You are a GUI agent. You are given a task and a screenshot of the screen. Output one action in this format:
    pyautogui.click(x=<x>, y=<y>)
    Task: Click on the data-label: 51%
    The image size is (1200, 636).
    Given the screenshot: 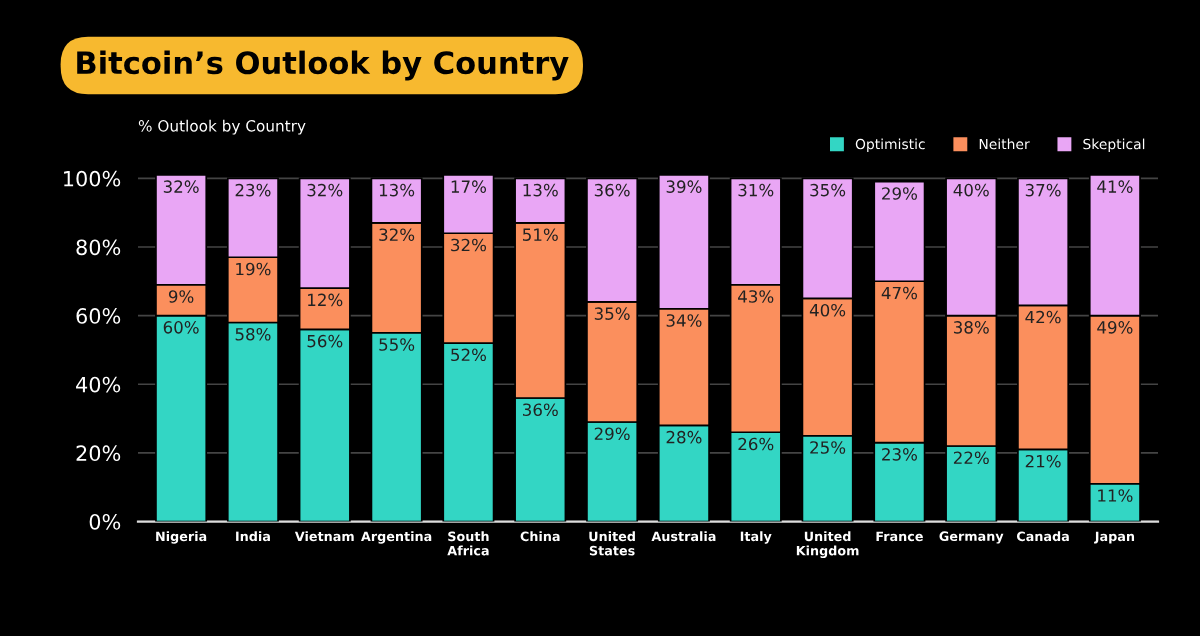 What is the action you would take?
    pyautogui.click(x=540, y=234)
    